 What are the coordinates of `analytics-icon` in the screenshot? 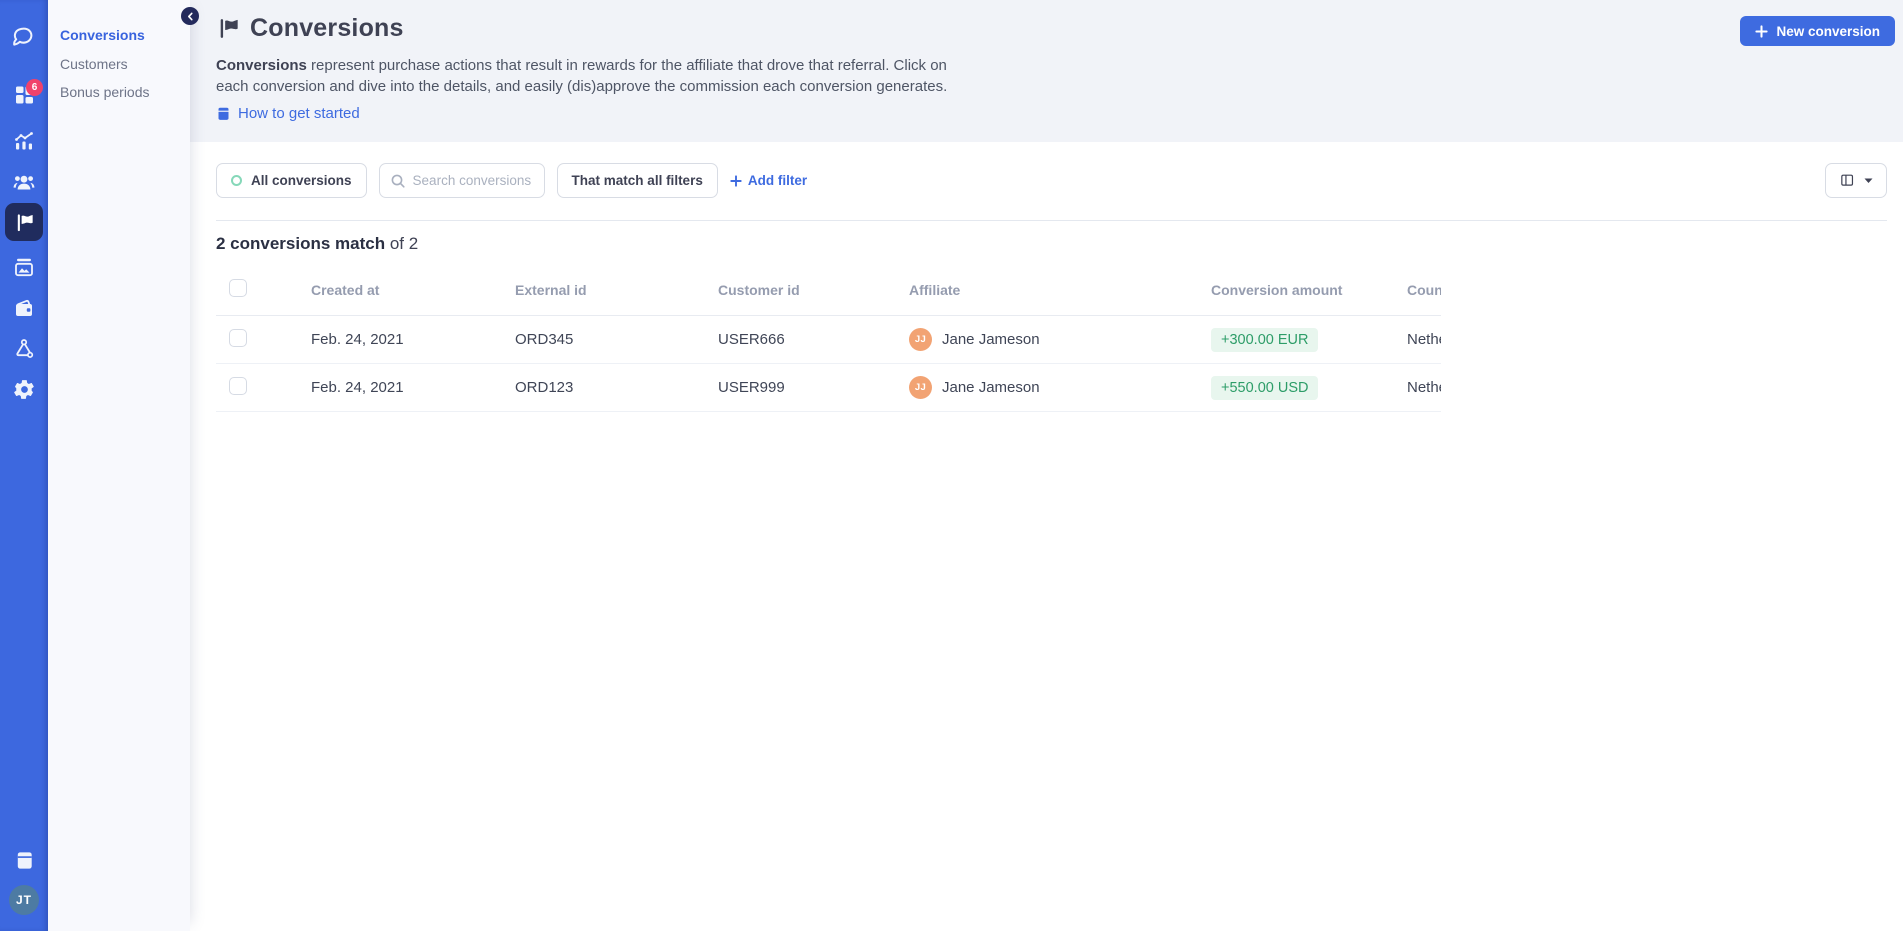 It's located at (24, 141).